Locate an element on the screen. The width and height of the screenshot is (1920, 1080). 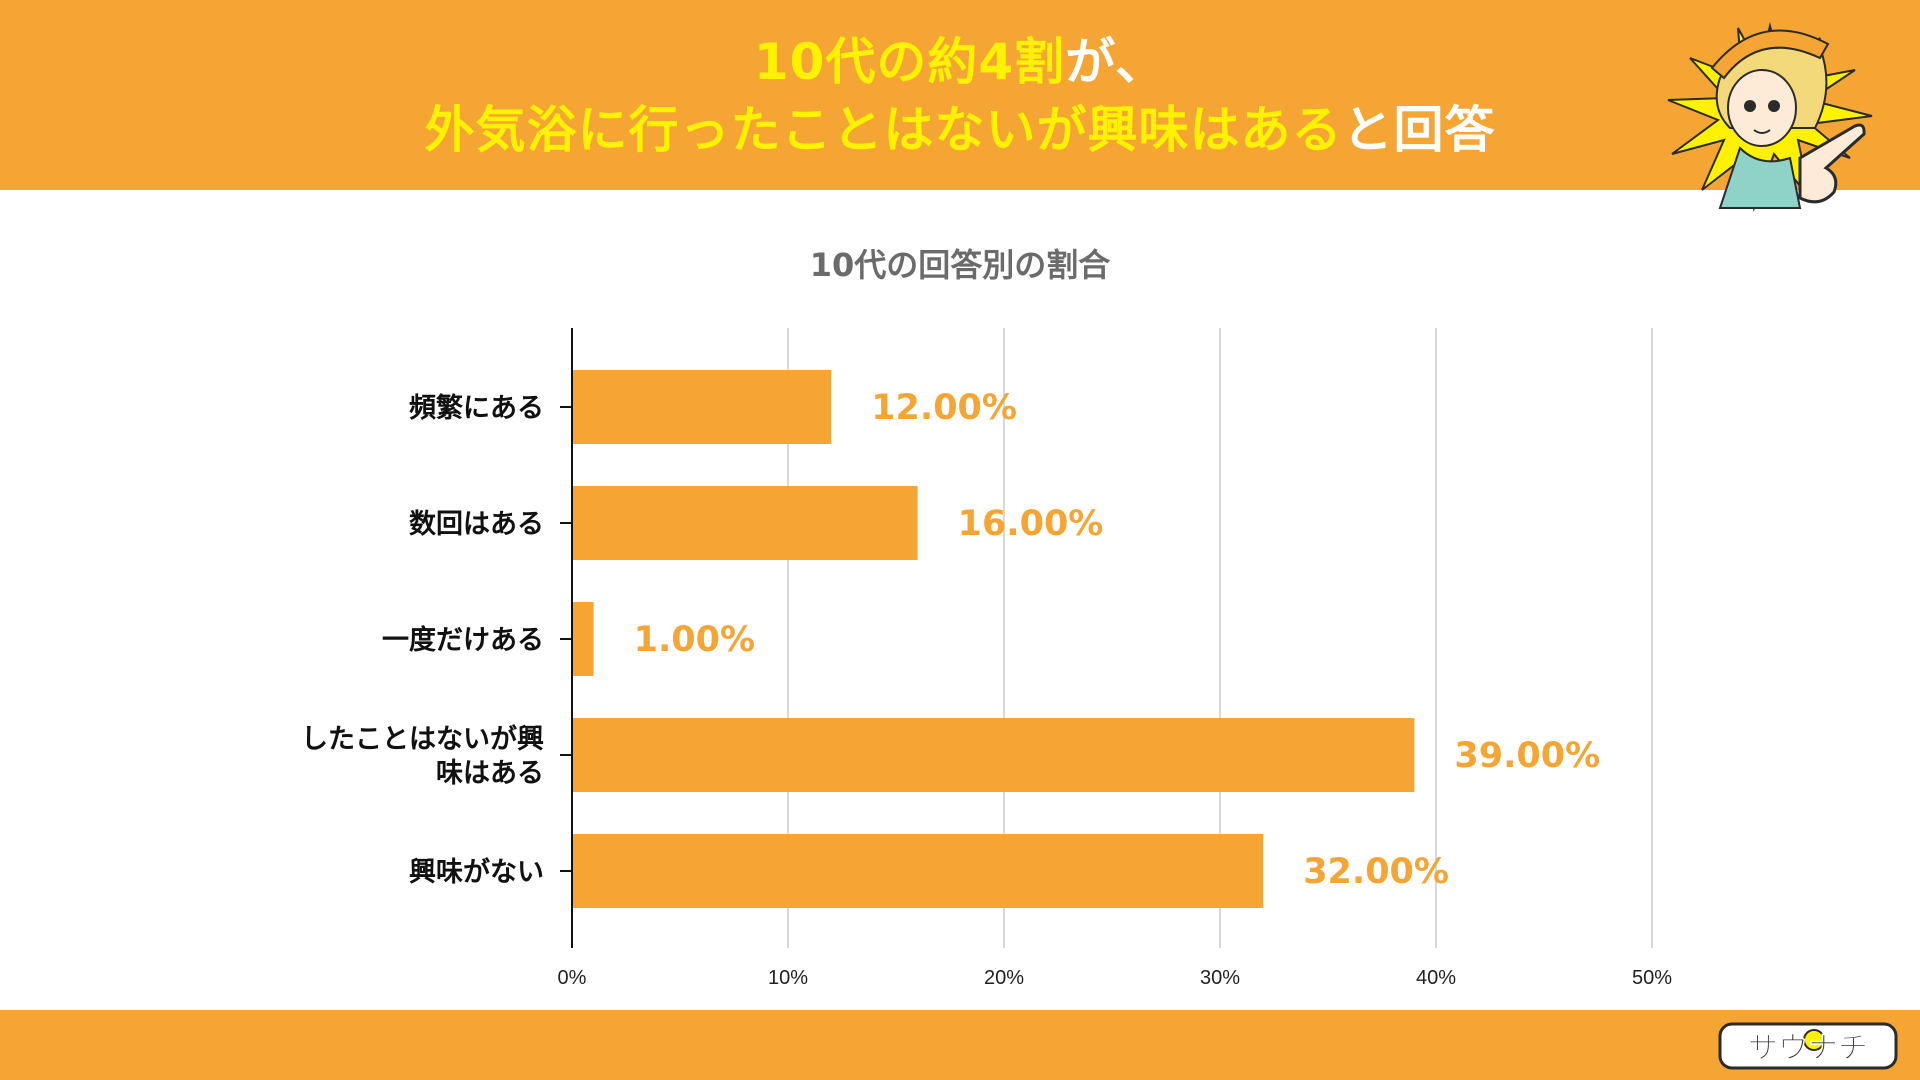
x-tick-label-10: 10% is located at coordinates (788, 978).